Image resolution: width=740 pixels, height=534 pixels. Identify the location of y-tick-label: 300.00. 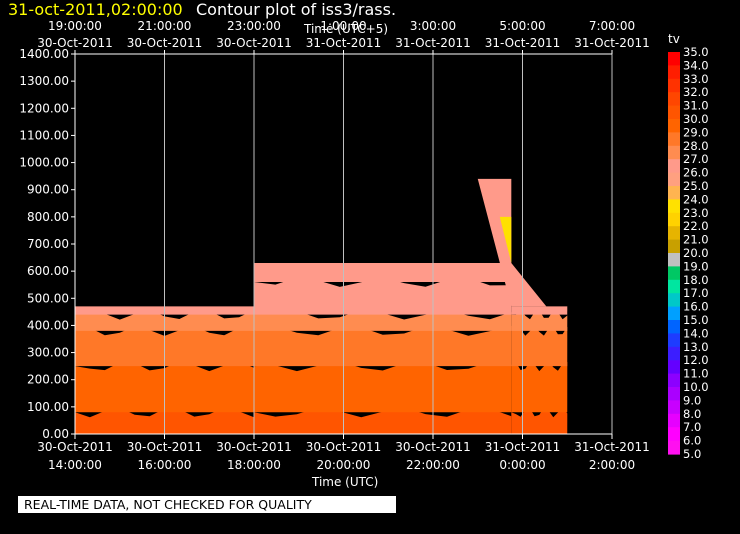
(48, 353).